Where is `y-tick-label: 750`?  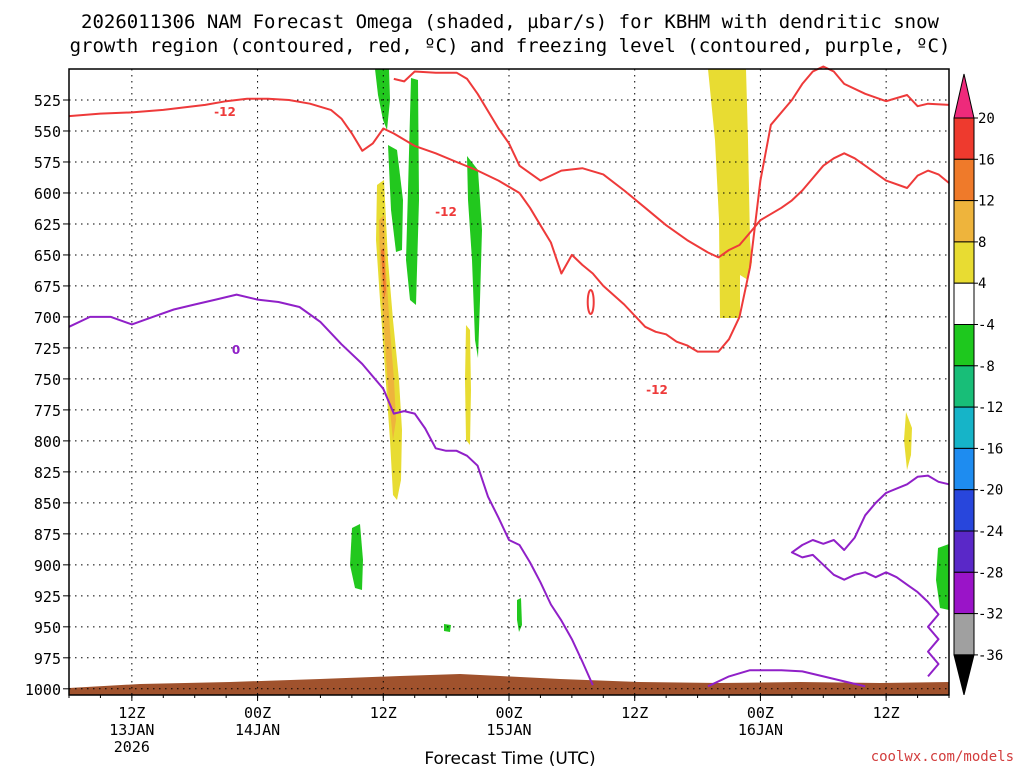
y-tick-label: 750 is located at coordinates (47, 380).